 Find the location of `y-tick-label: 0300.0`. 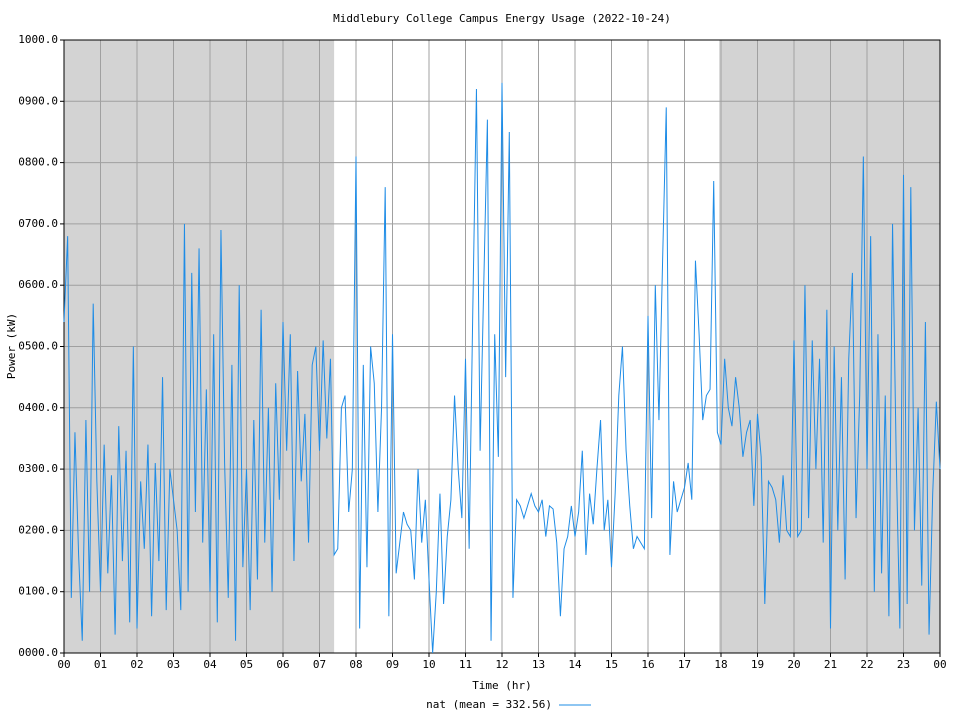

y-tick-label: 0300.0 is located at coordinates (38, 468).